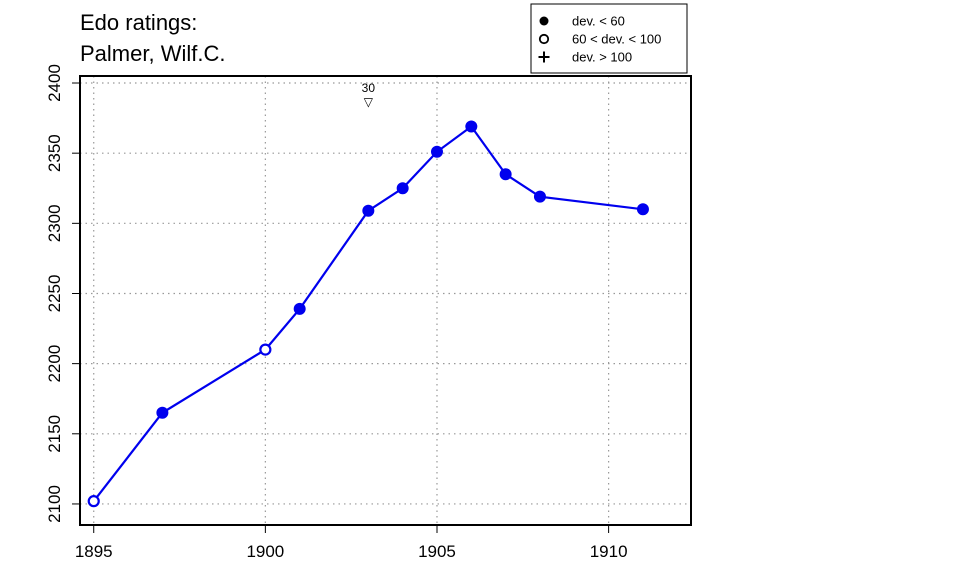  What do you see at coordinates (544, 39) in the screenshot?
I see `legend-symbol-open` at bounding box center [544, 39].